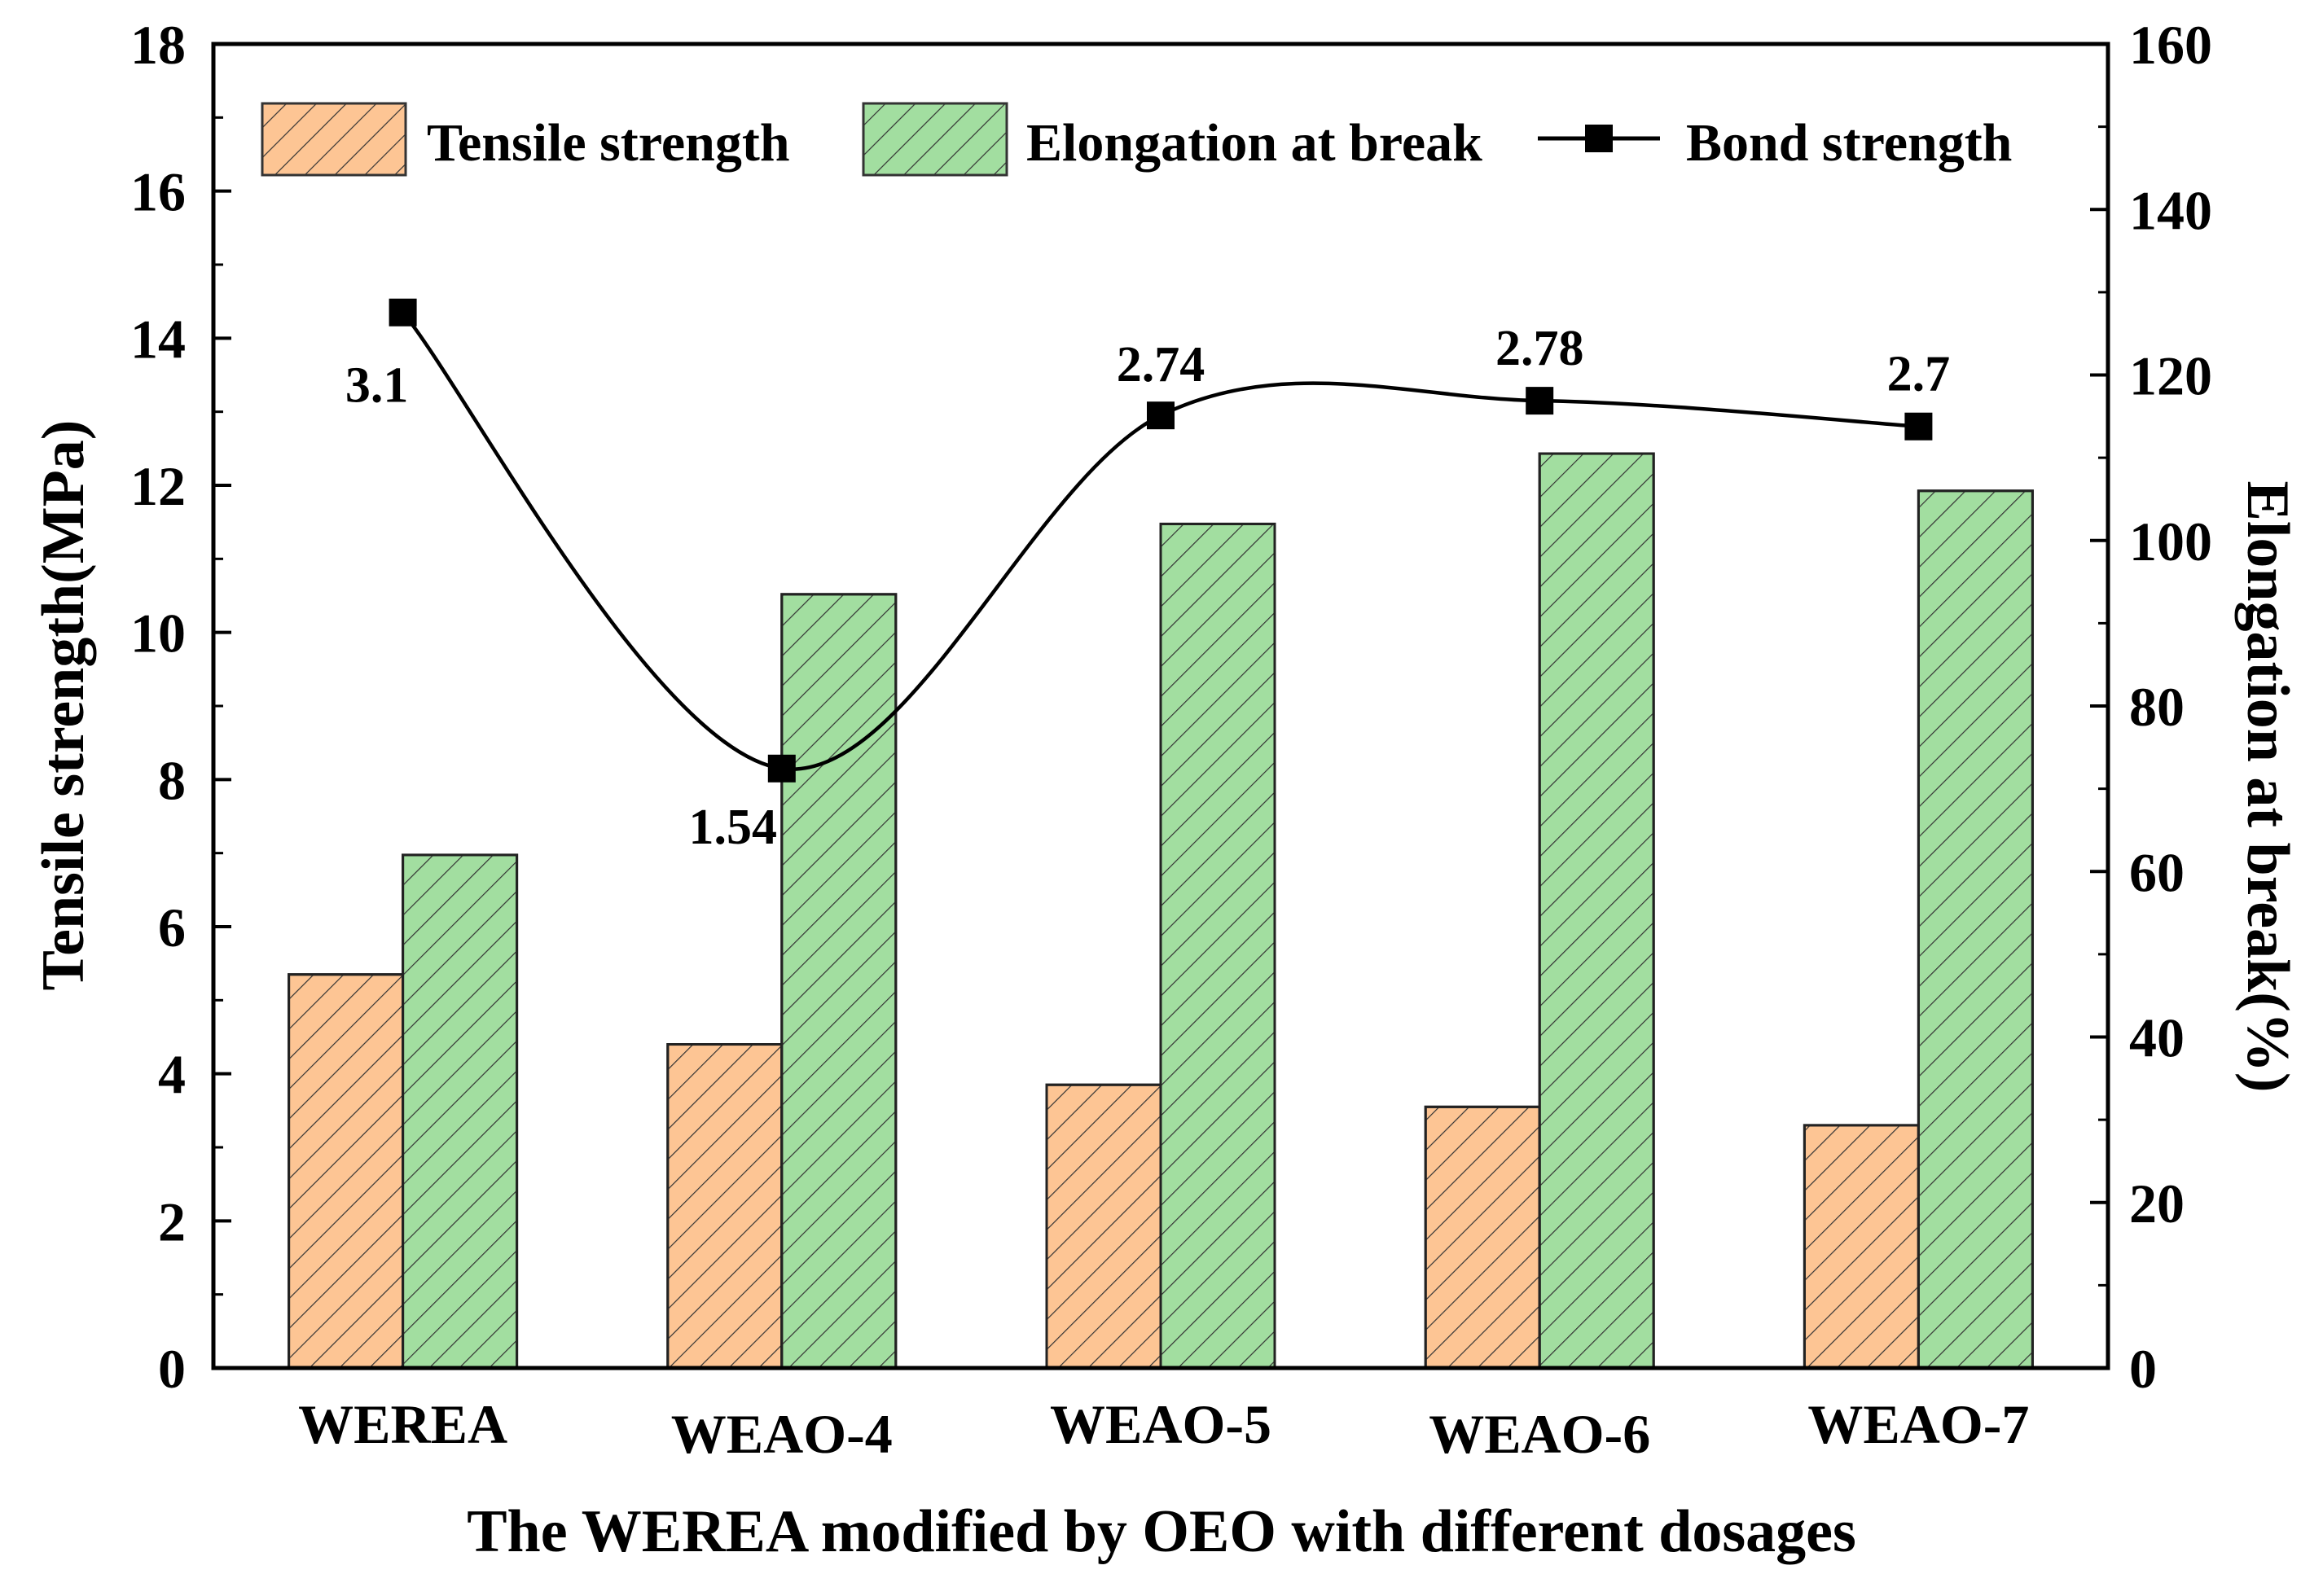 The width and height of the screenshot is (2323, 1596). What do you see at coordinates (1919, 374) in the screenshot?
I see `bond-strength-label: 2.7` at bounding box center [1919, 374].